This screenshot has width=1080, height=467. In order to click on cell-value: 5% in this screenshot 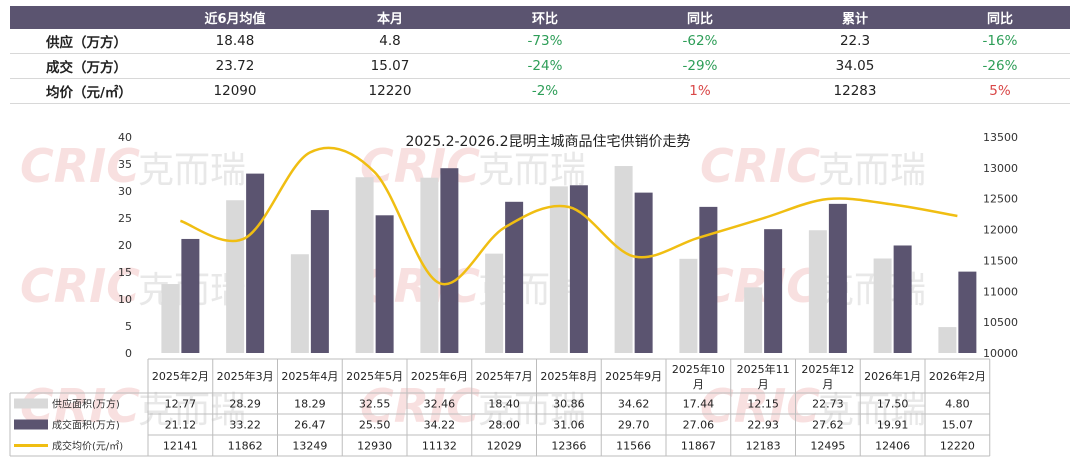, I will do `click(1000, 91)`.